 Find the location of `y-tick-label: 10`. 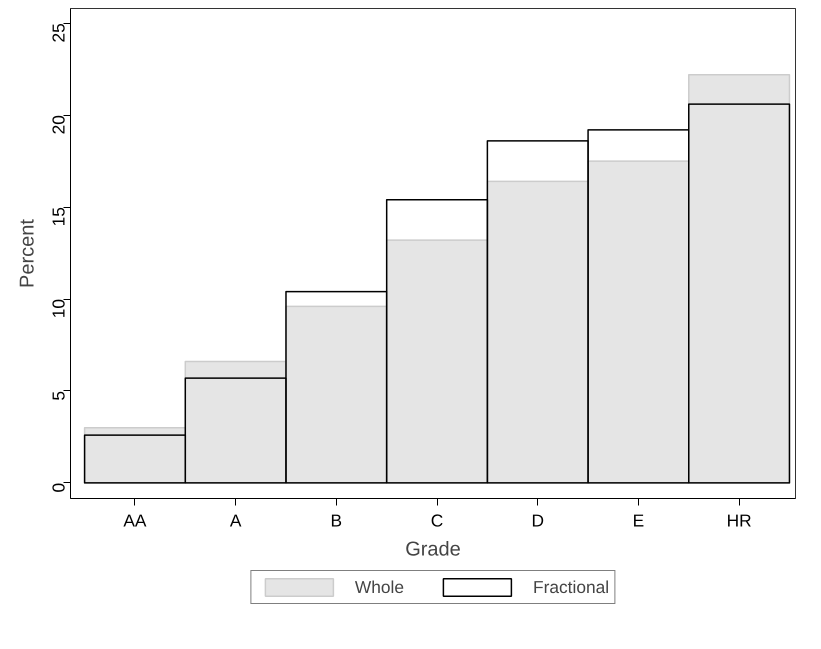

y-tick-label: 10 is located at coordinates (58, 308).